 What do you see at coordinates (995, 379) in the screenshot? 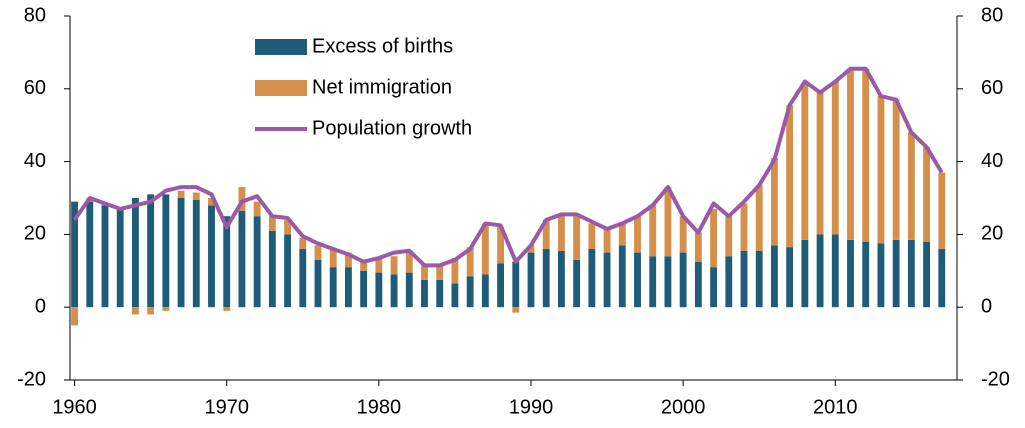
I see `y2-tick-label: -20` at bounding box center [995, 379].